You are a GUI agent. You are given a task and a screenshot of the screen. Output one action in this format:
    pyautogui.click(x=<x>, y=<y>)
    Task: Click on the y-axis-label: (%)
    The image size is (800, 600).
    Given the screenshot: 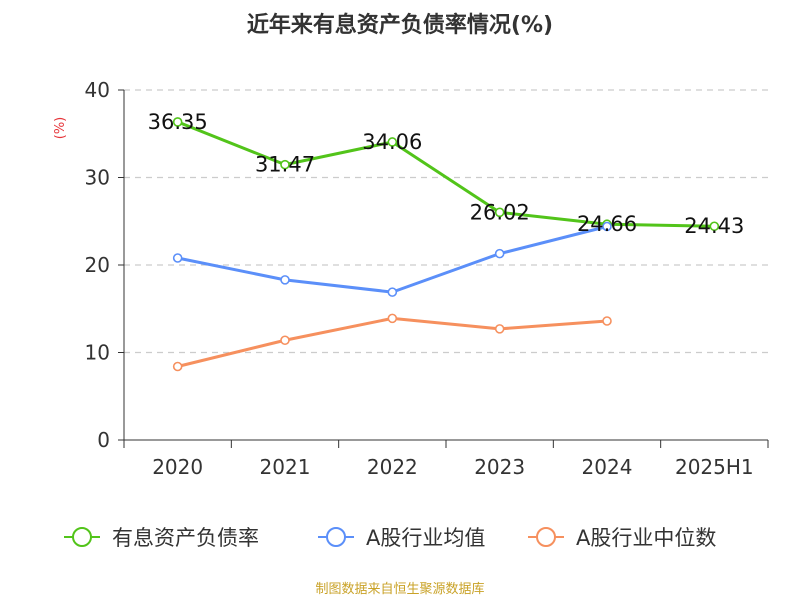 What is the action you would take?
    pyautogui.click(x=60, y=128)
    